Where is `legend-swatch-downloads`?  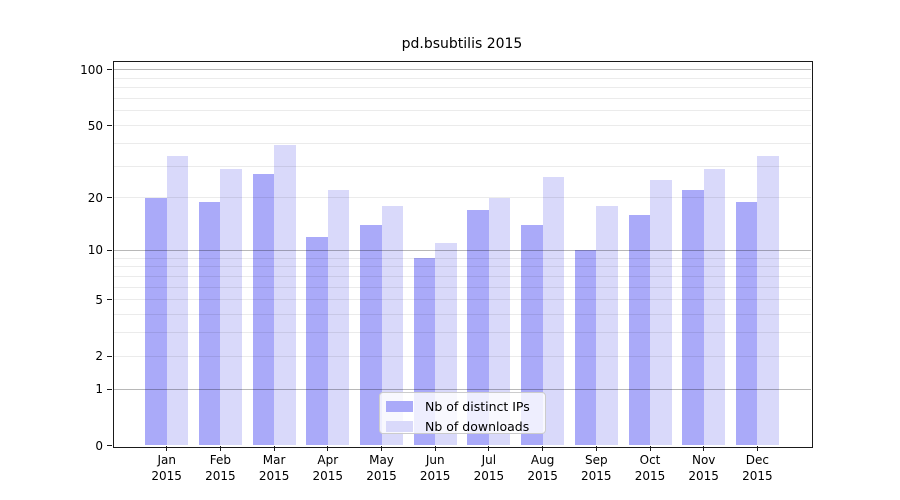
legend-swatch-downloads is located at coordinates (399, 426).